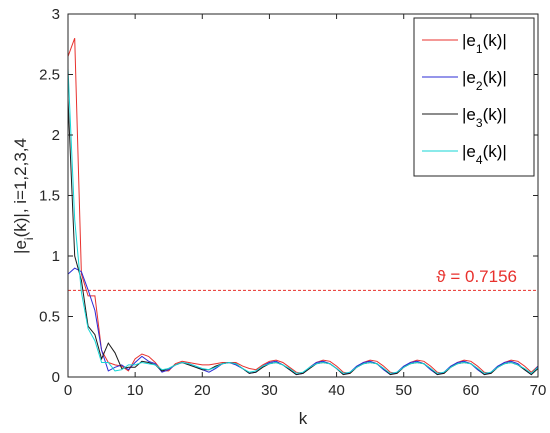 This screenshot has width=550, height=433. Describe the element at coordinates (476, 276) in the screenshot. I see `threshold-annotation: ϑ = 0.7156` at that location.